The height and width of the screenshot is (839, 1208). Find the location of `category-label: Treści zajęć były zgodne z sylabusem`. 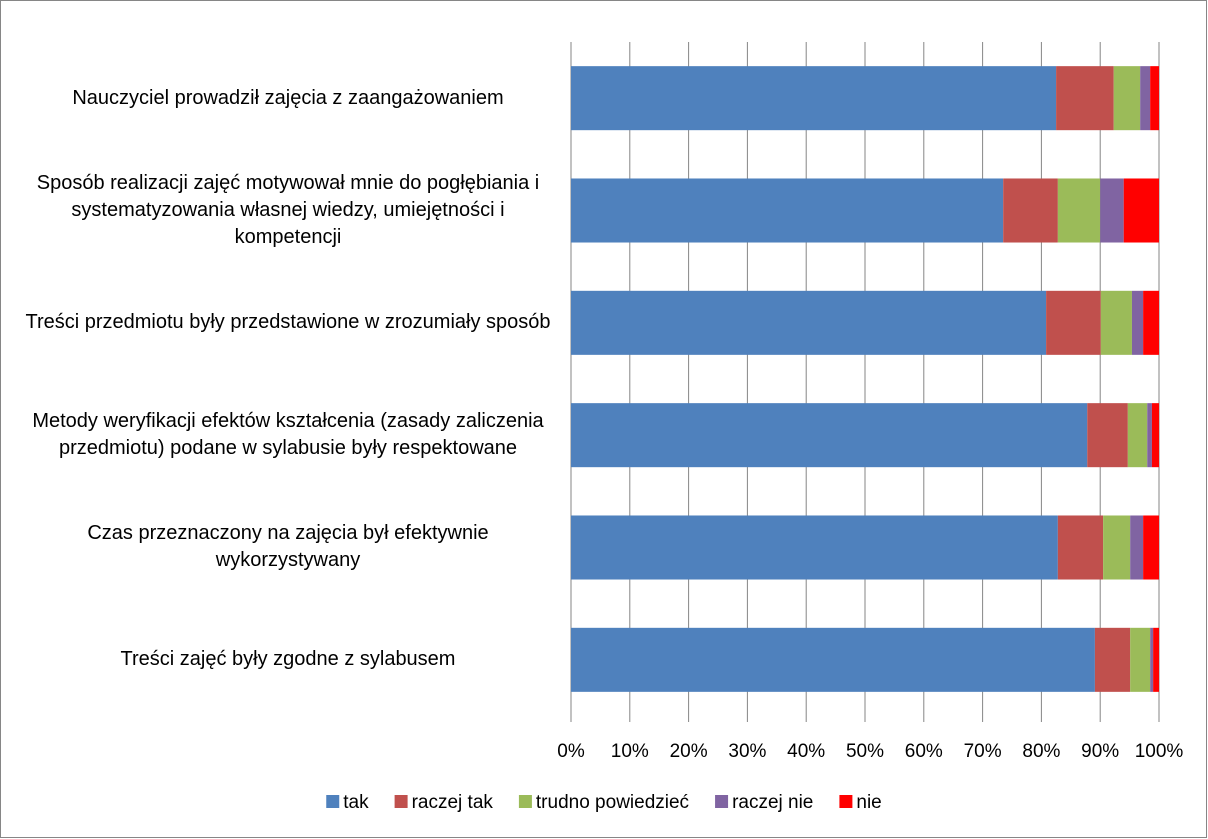

category-label: Treści zajęć były zgodne z sylabusem is located at coordinates (288, 659).